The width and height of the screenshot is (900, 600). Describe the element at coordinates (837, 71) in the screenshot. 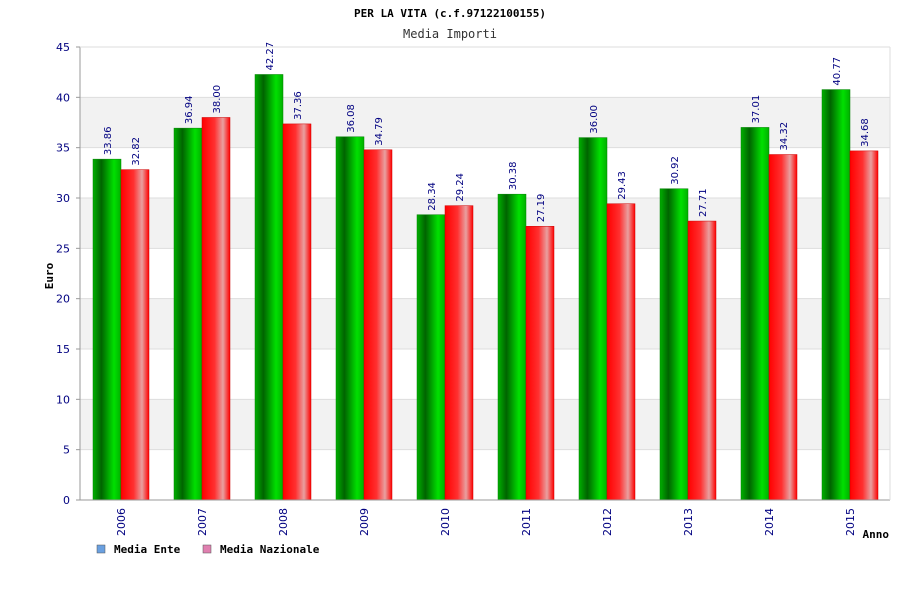

I see `data-label: 40.77` at that location.